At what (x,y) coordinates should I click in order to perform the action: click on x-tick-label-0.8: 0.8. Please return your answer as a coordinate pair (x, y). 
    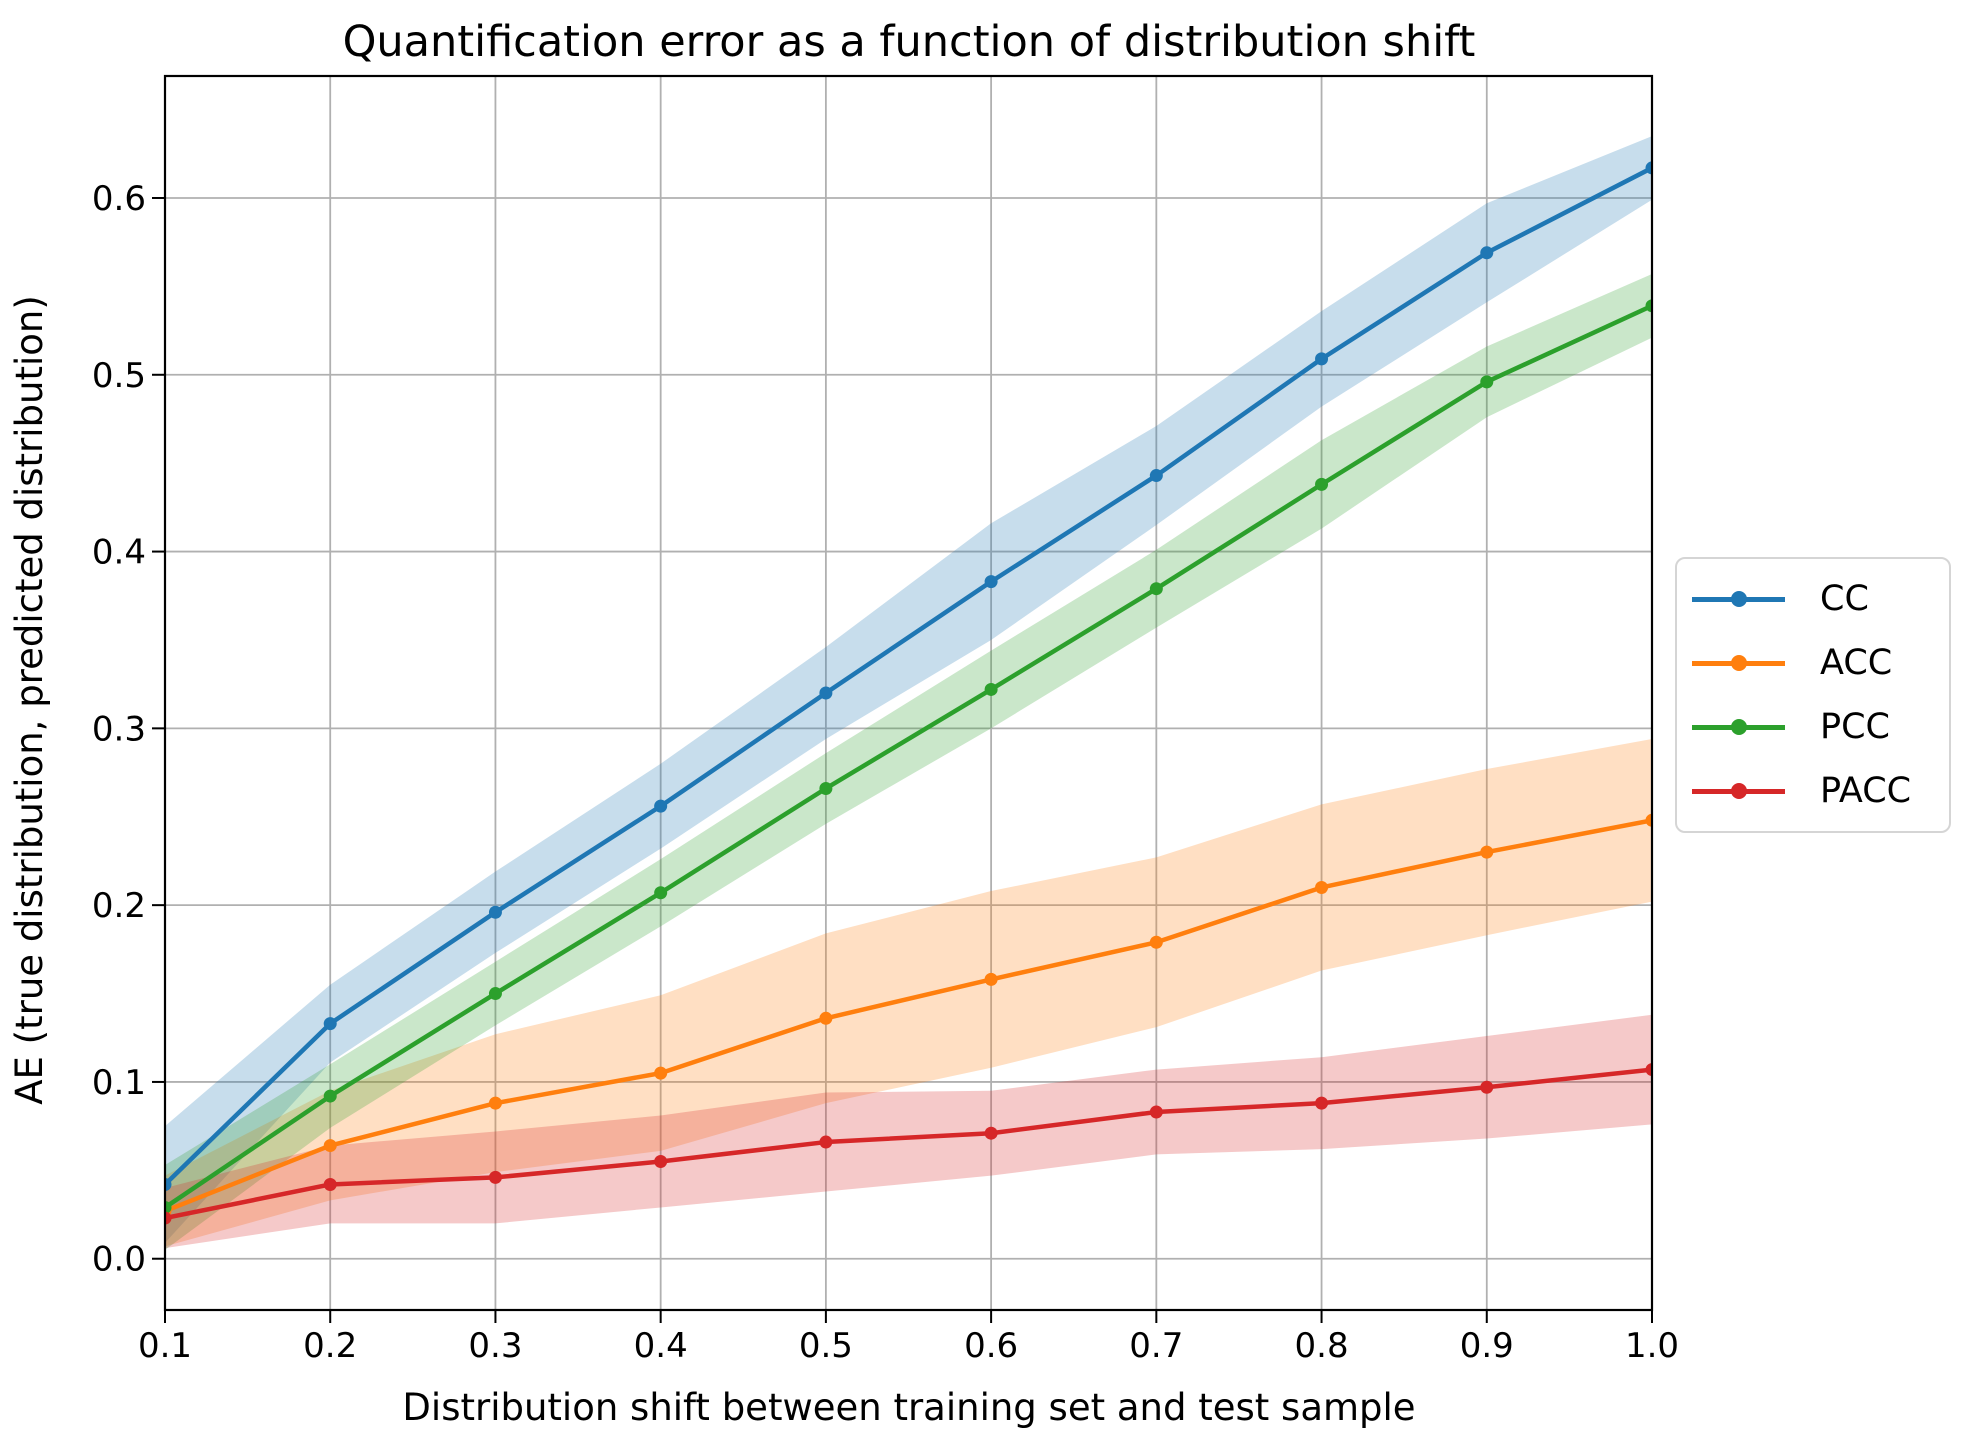
    Looking at the image, I should click on (1322, 1346).